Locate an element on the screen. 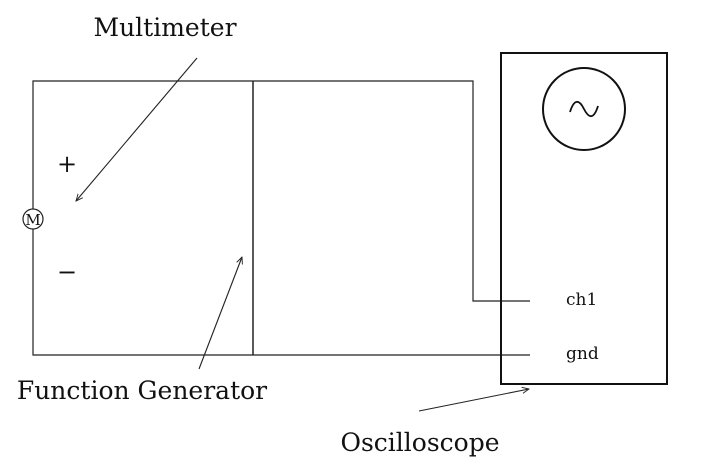  gnd-label: gnd is located at coordinates (582, 354).